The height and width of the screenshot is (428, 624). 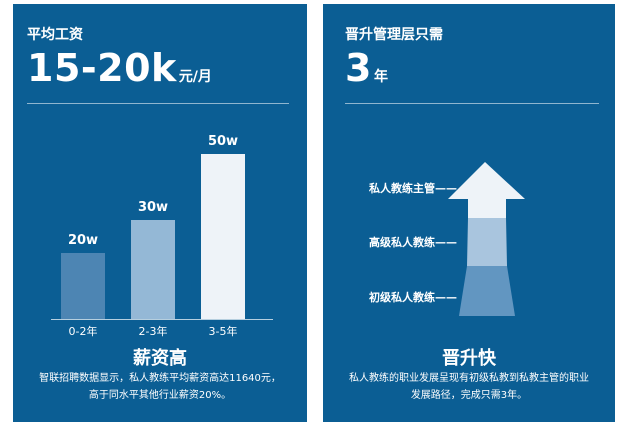 What do you see at coordinates (153, 331) in the screenshot?
I see `bar-category-label: 2-3年` at bounding box center [153, 331].